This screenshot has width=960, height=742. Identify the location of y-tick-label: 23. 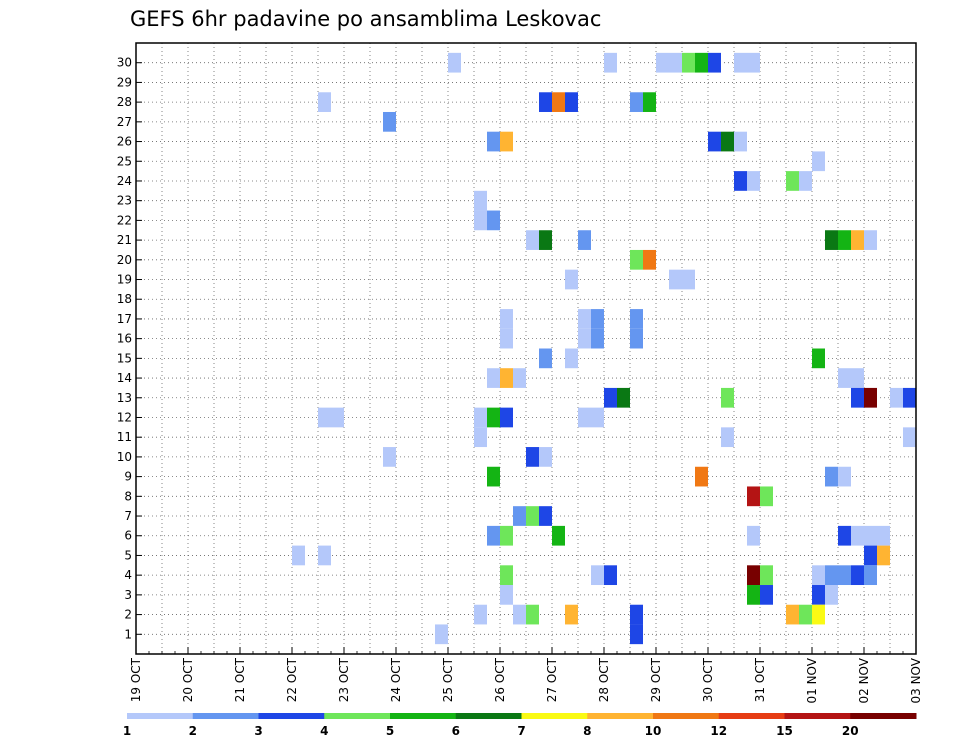
(124, 201).